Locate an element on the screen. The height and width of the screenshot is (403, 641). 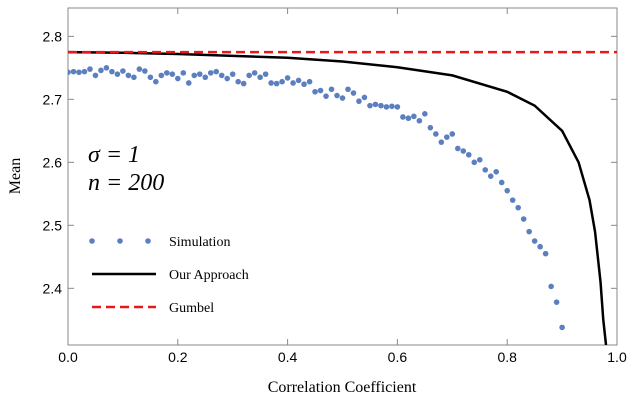
y-tick-label: 2.4 is located at coordinates (53, 288).